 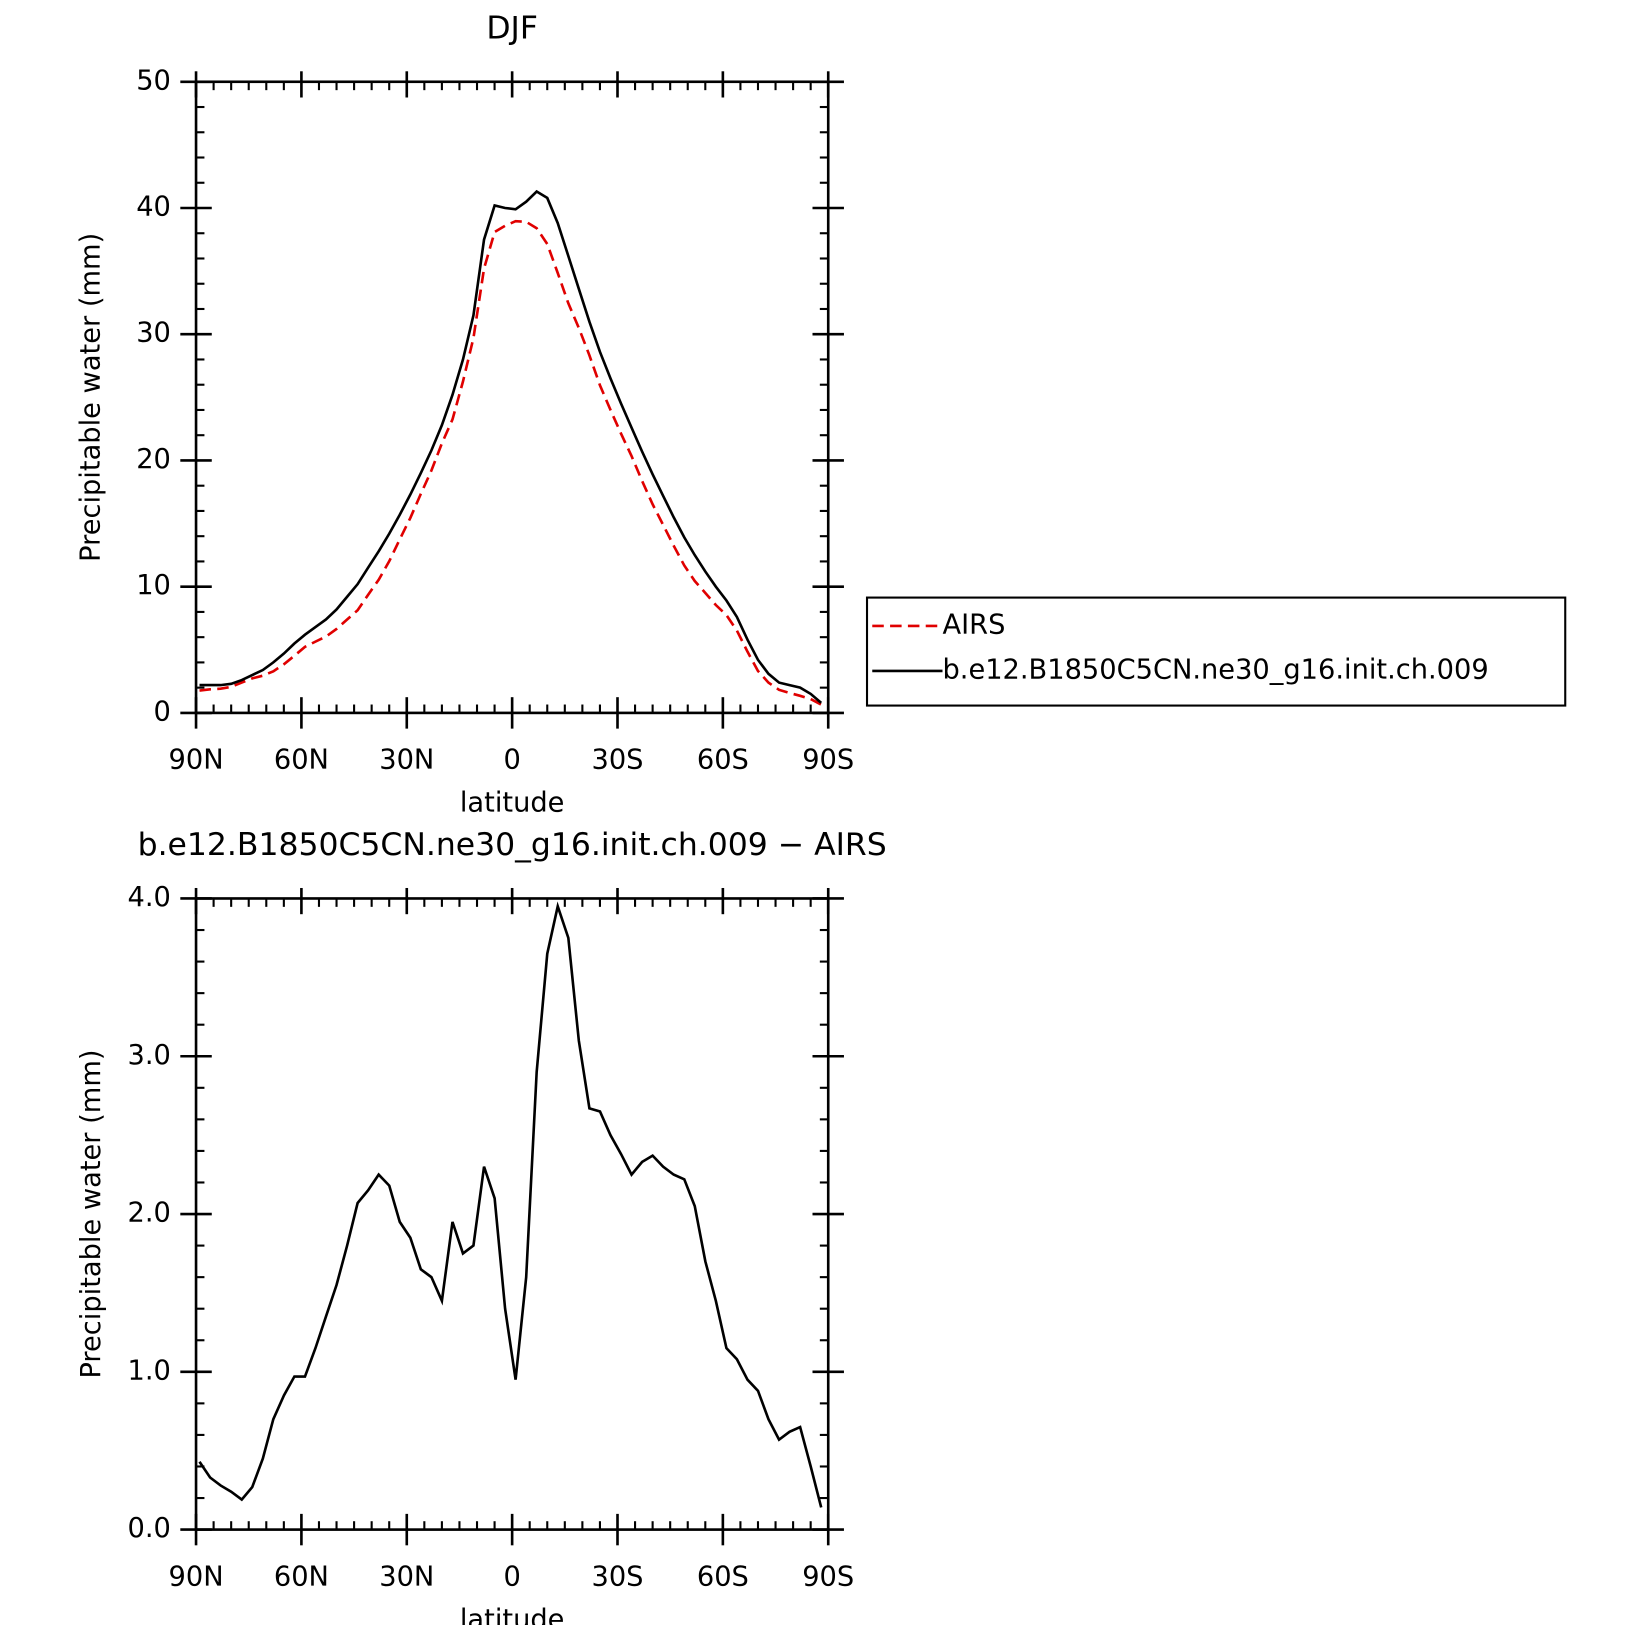 I want to click on y-tick-label: 50, so click(x=153, y=80).